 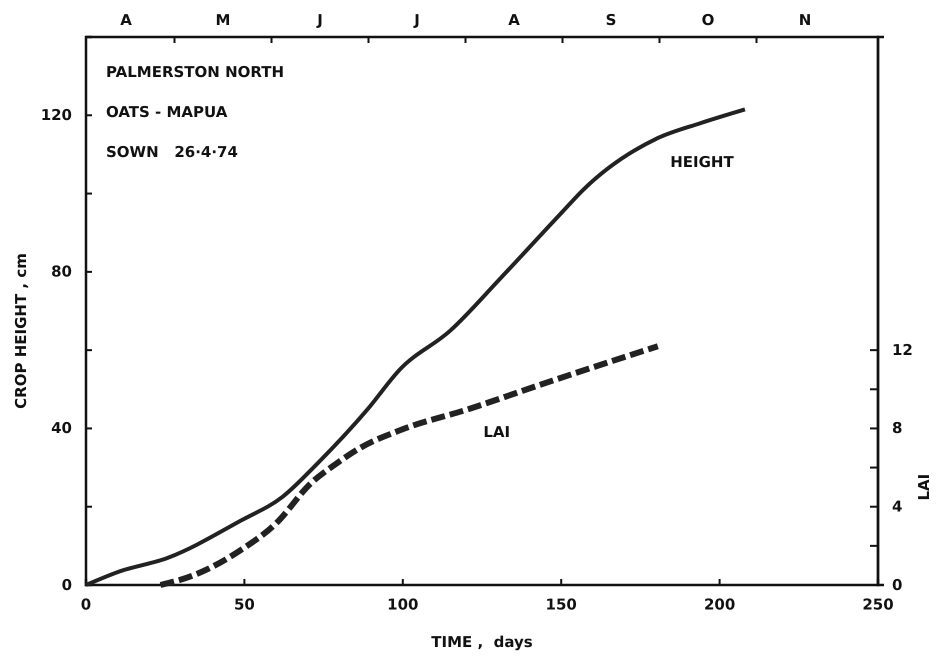 What do you see at coordinates (21, 331) in the screenshot?
I see `y-axis-title: CROP HEIGHT , cm` at bounding box center [21, 331].